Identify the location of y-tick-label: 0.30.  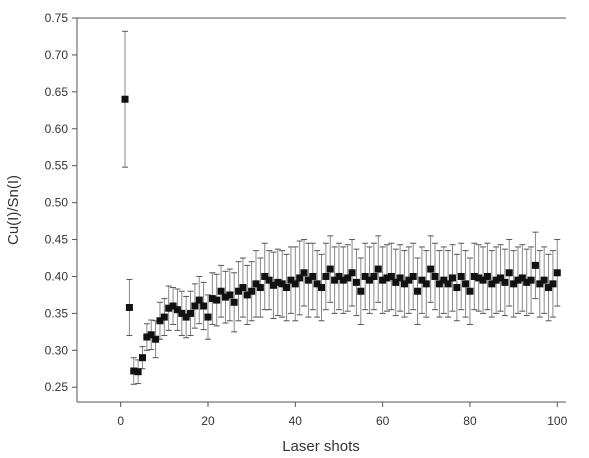
(57, 350).